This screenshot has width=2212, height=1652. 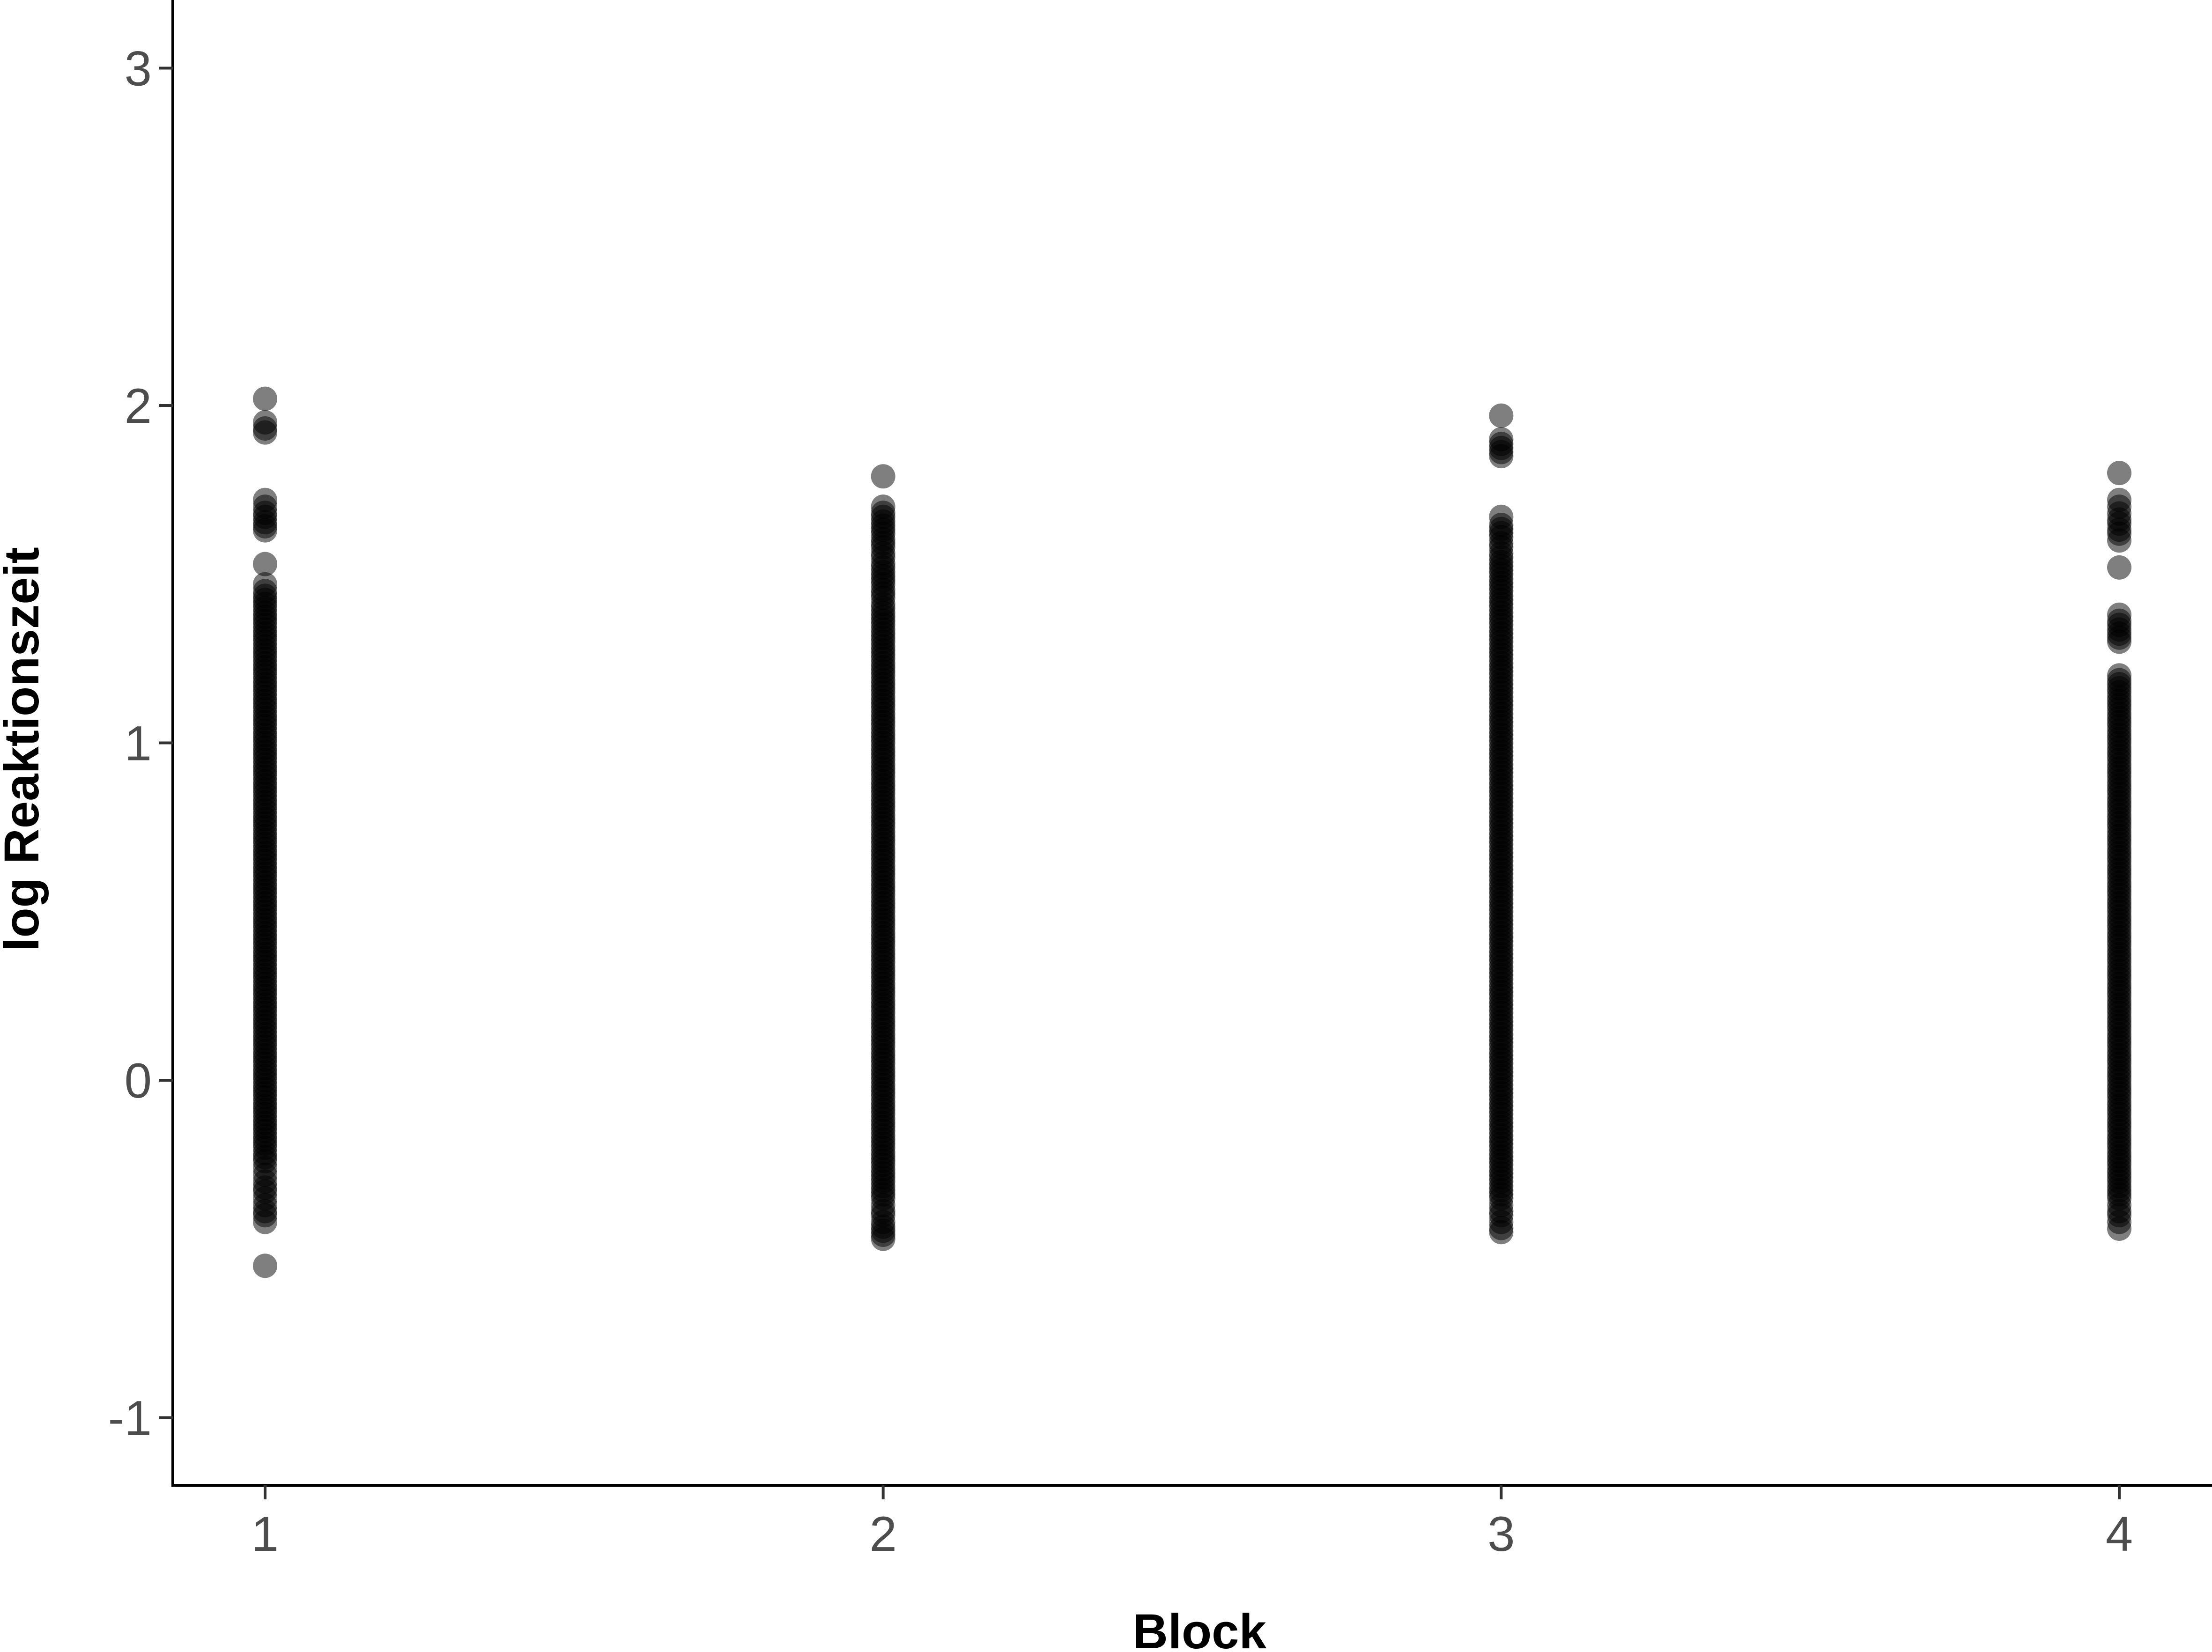 What do you see at coordinates (138, 406) in the screenshot?
I see `y-tick-label: 2` at bounding box center [138, 406].